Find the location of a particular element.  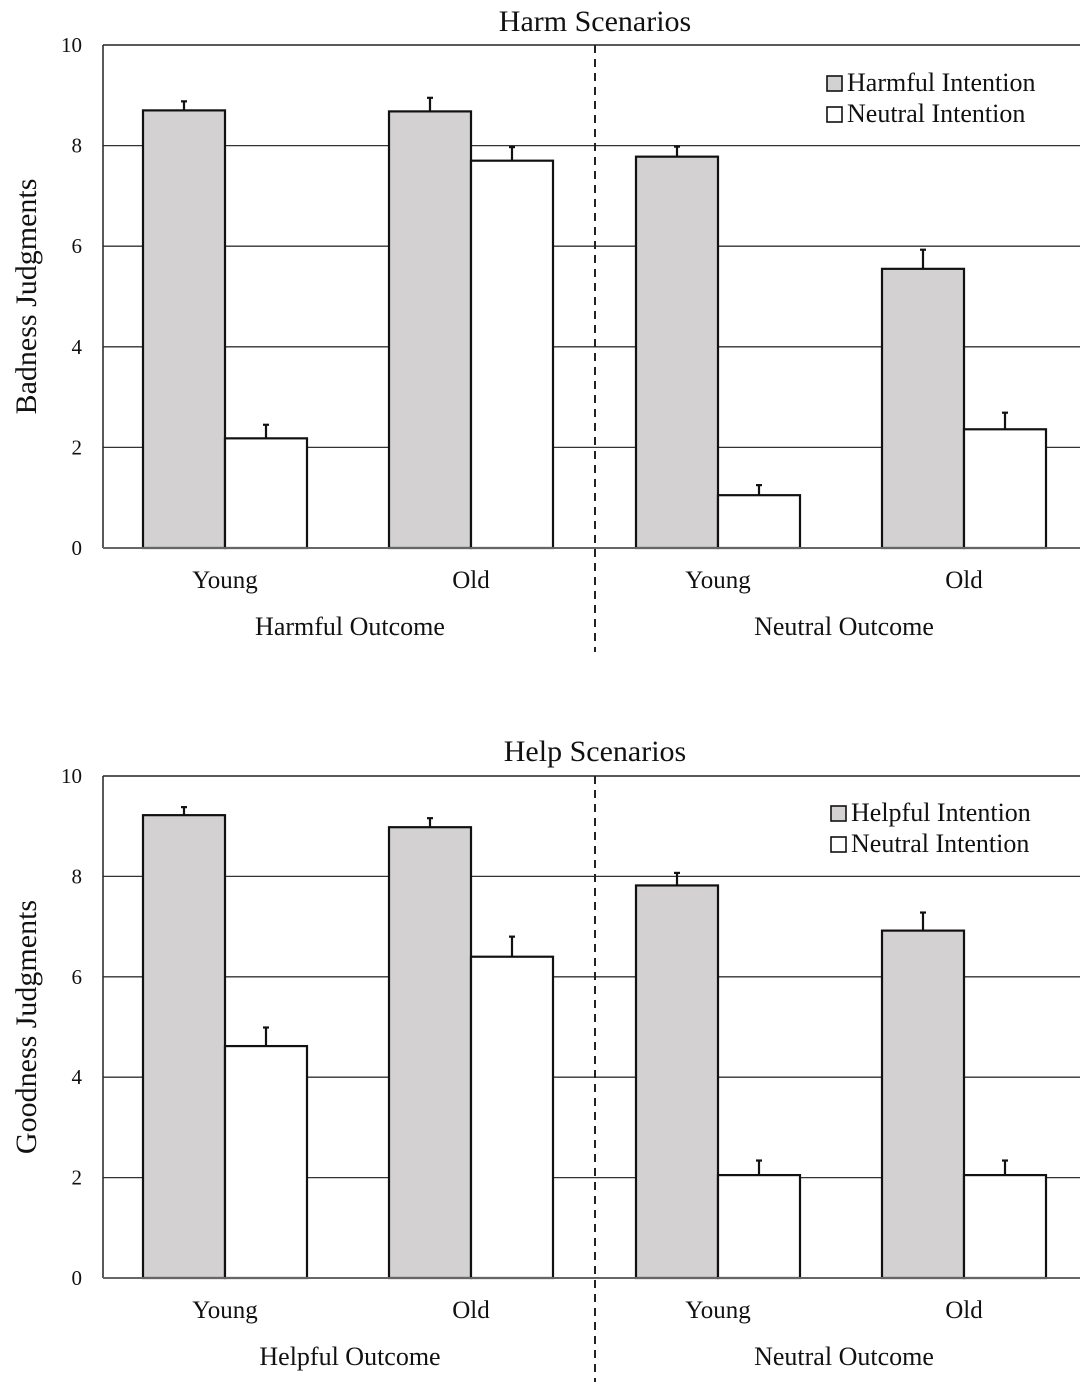

x-group-label: Harmful Outcome is located at coordinates (350, 626).